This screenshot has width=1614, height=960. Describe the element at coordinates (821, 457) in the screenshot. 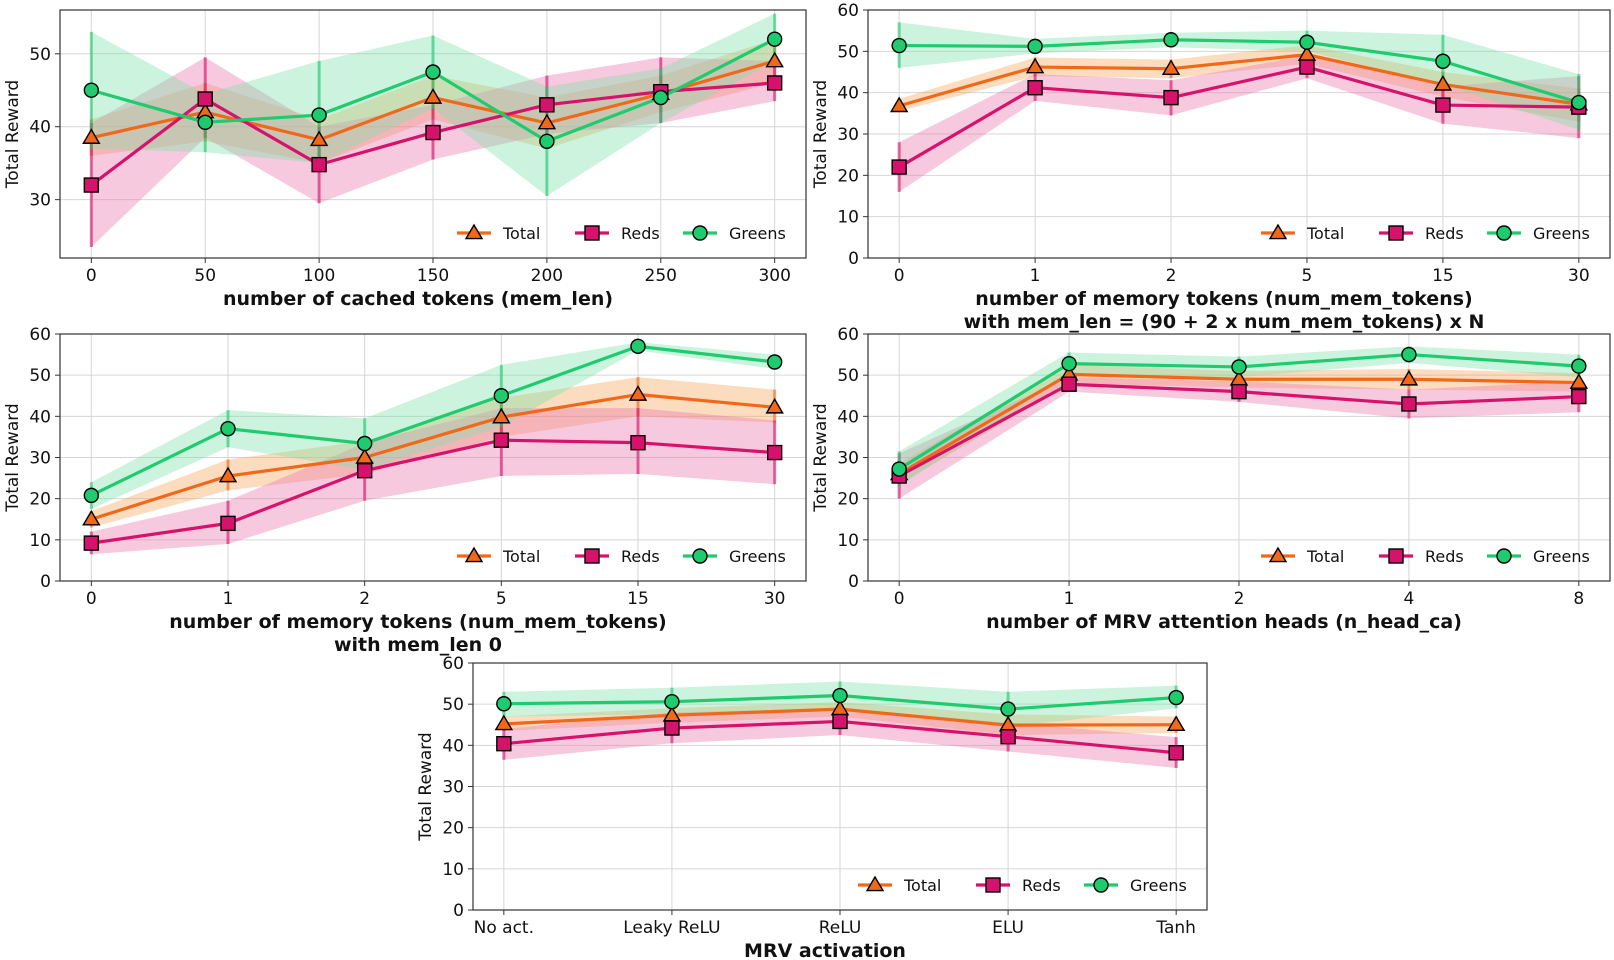

I see `y-axis-label: Total Reward` at that location.